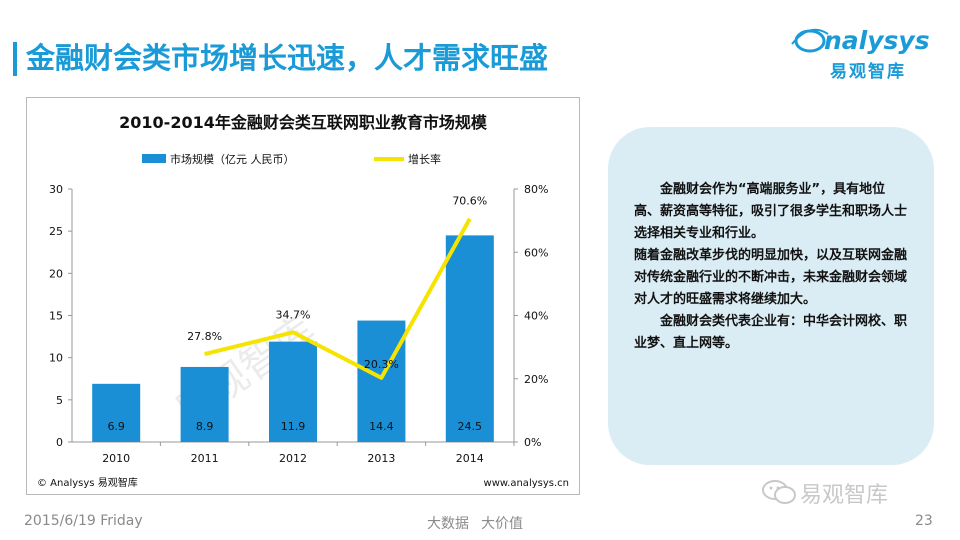  I want to click on wechat-watermark: 易观智库, so click(852, 492).